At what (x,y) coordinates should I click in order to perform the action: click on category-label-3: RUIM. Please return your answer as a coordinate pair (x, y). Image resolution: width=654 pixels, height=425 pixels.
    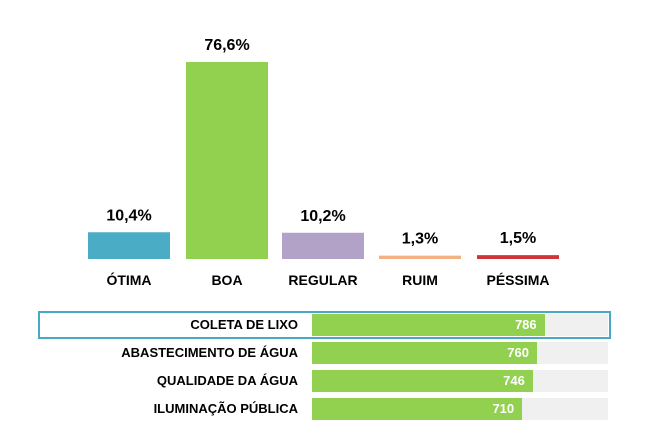
    Looking at the image, I should click on (420, 280).